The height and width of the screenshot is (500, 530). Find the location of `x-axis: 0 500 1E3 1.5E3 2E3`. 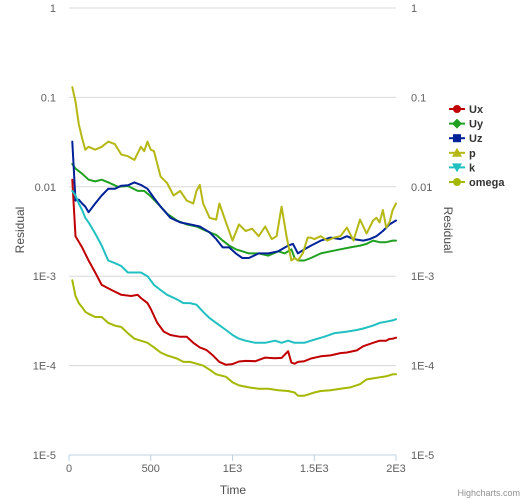

x-axis: 0 500 1E3 1.5E3 2E3 is located at coordinates (236, 464).